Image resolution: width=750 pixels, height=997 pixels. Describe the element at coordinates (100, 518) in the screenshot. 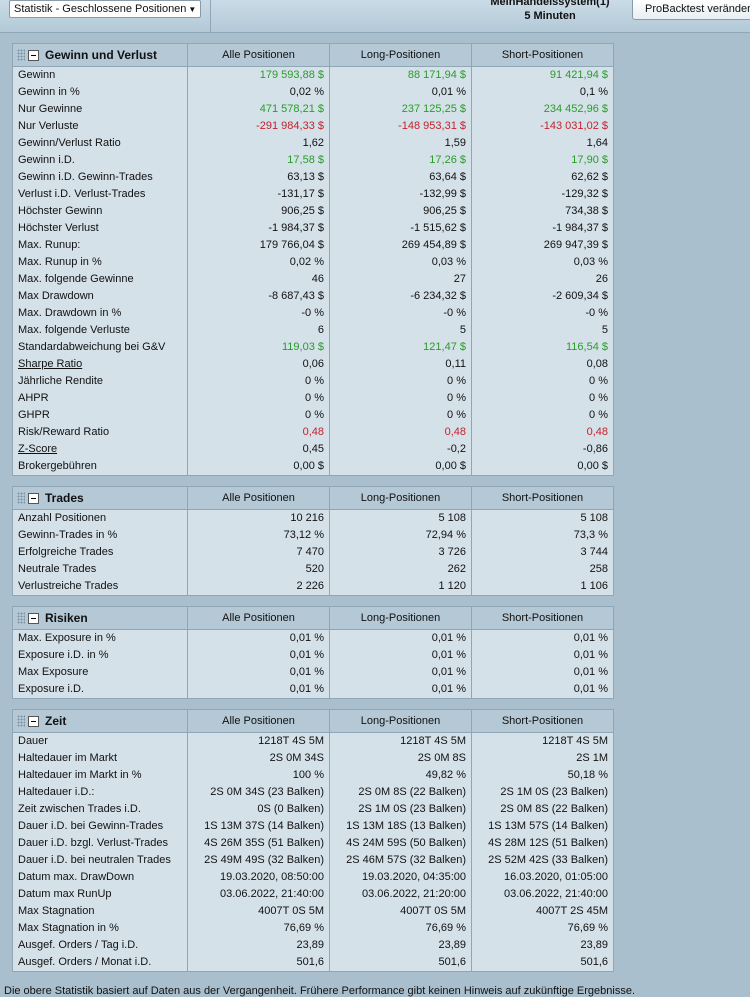

I see `metric-label: Anzahl Positionen` at that location.